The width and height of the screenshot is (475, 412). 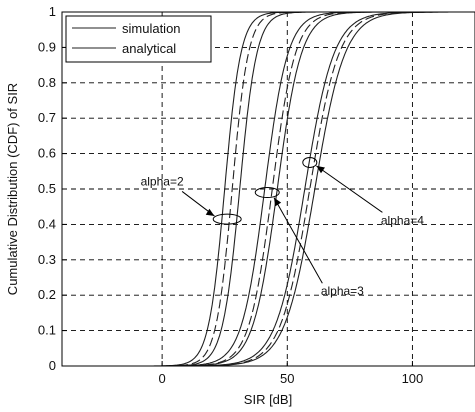 What do you see at coordinates (47, 46) in the screenshot?
I see `y-tick-label: 0.9` at bounding box center [47, 46].